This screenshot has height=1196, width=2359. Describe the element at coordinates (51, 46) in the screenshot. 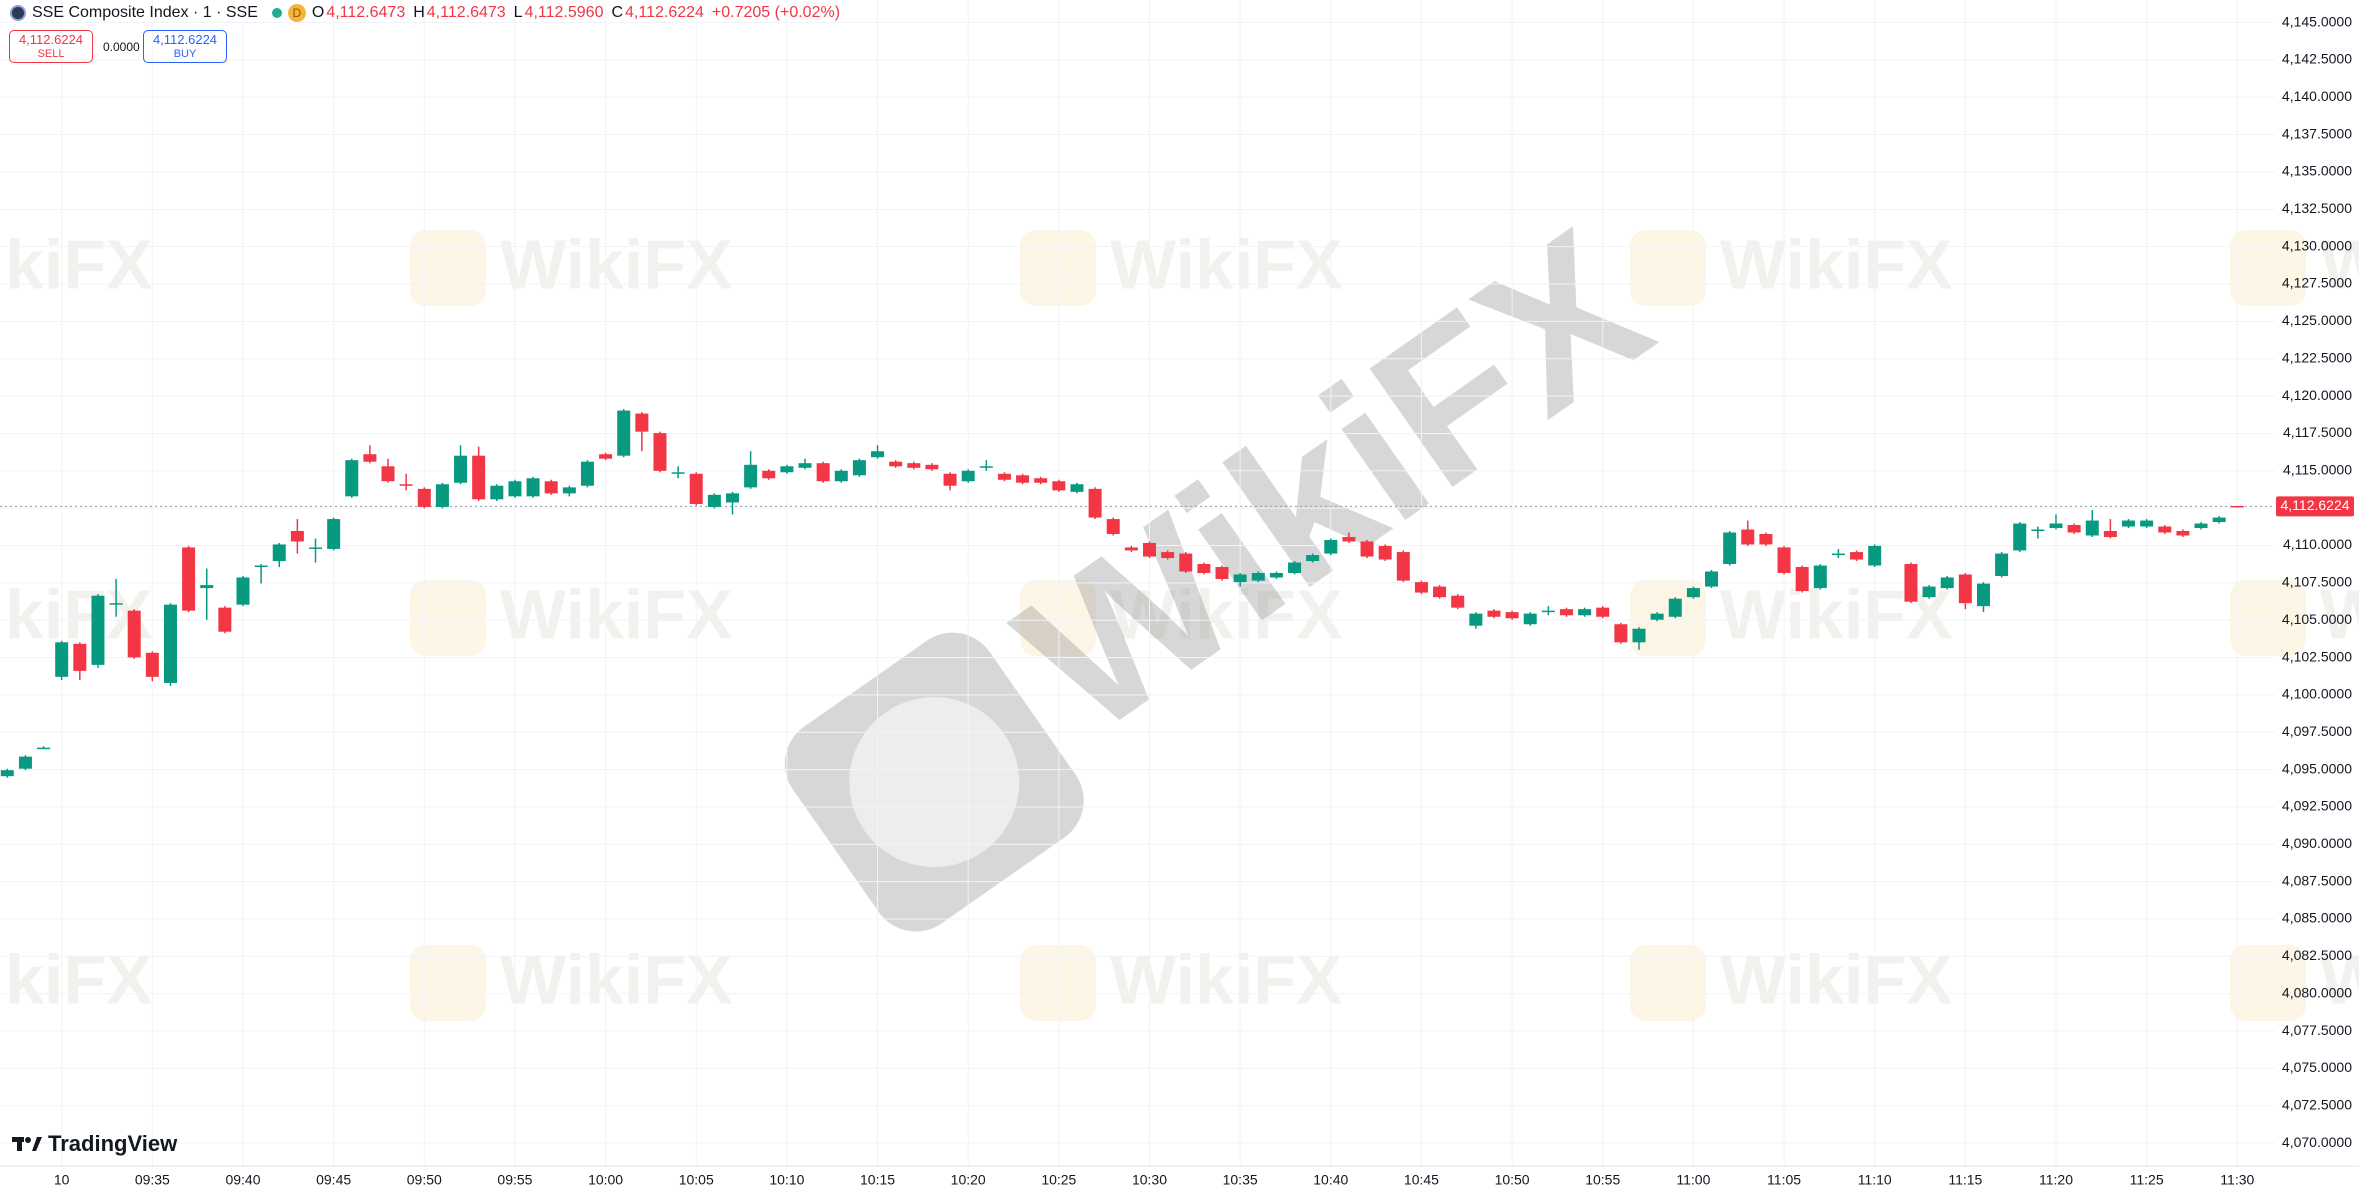

I see `sell-button: 4,112.6224 SELL` at that location.